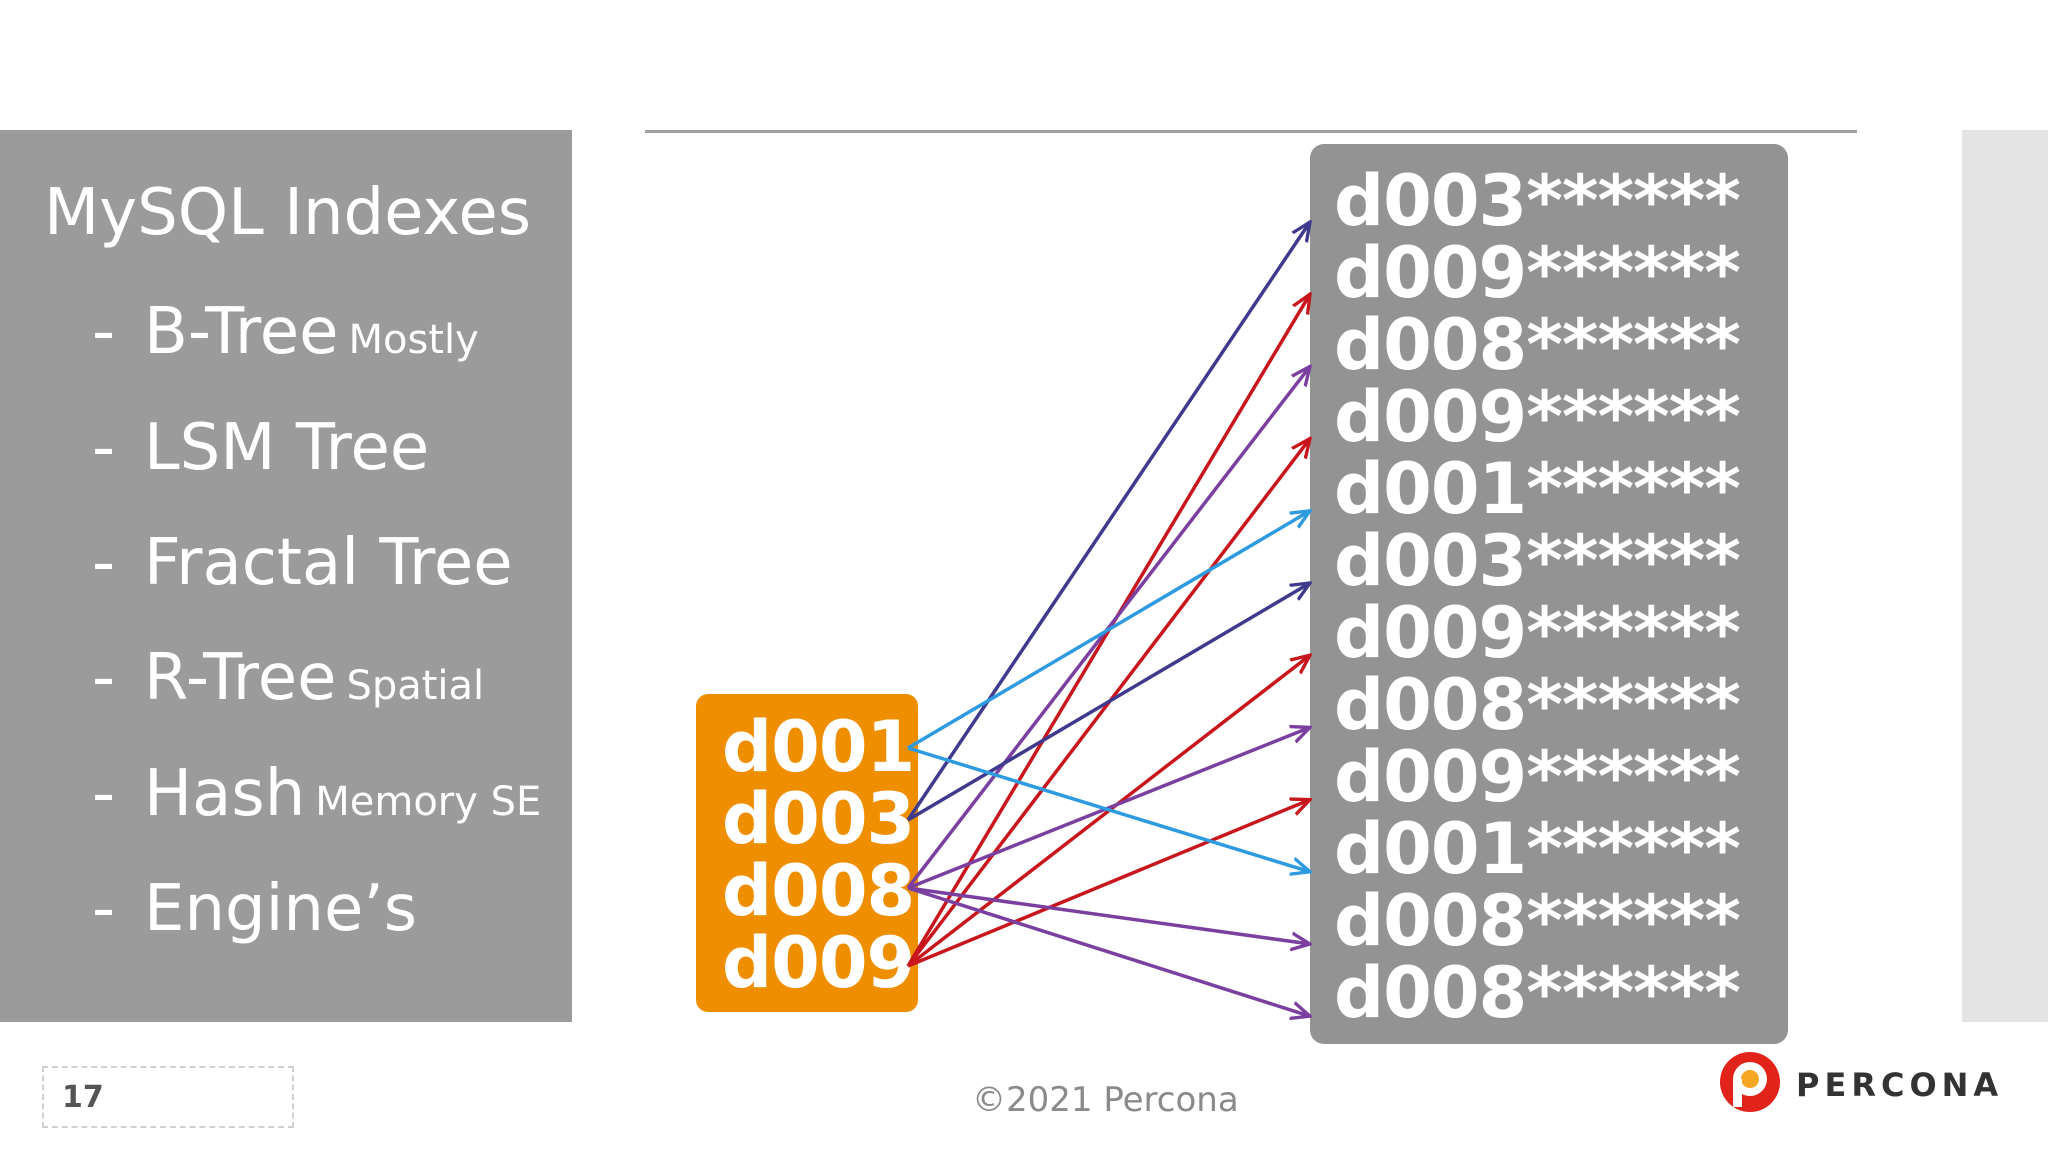  Describe the element at coordinates (240, 678) in the screenshot. I see `bullet-text: R-Tree` at that location.